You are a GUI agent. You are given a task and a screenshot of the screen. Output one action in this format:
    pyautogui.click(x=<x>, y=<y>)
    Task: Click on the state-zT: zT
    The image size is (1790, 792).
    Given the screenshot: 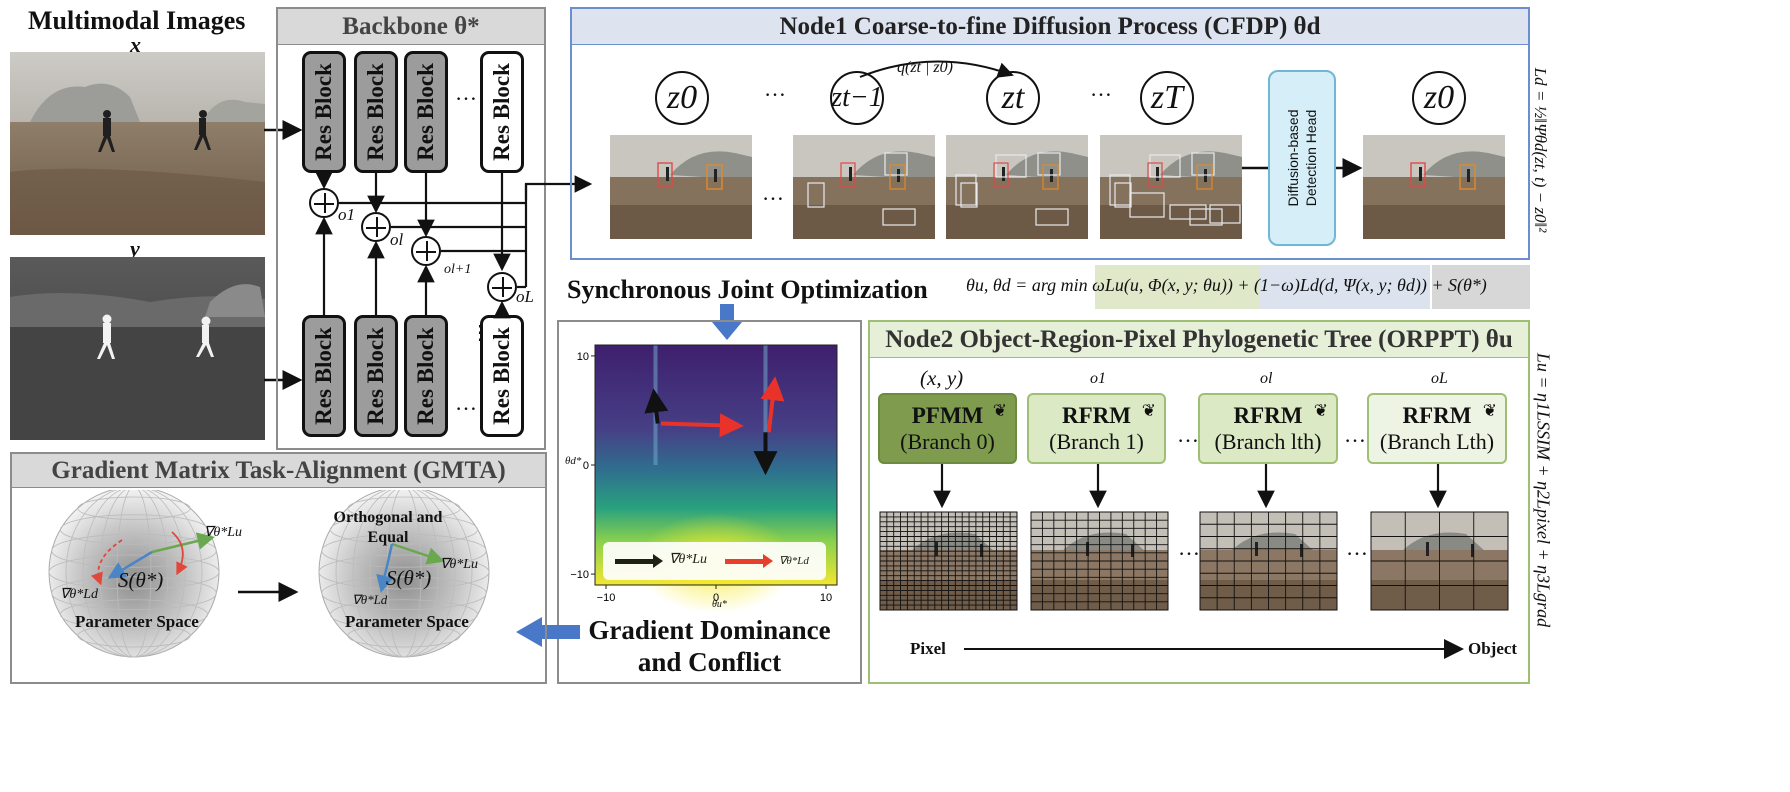 What is the action you would take?
    pyautogui.click(x=1167, y=98)
    